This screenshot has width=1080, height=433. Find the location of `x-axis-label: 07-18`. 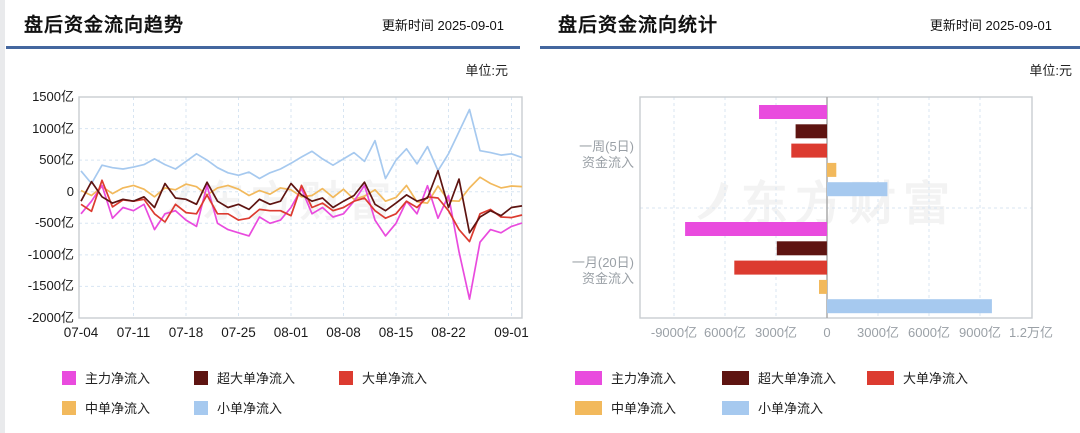

x-axis-label: 07-18 is located at coordinates (186, 332).